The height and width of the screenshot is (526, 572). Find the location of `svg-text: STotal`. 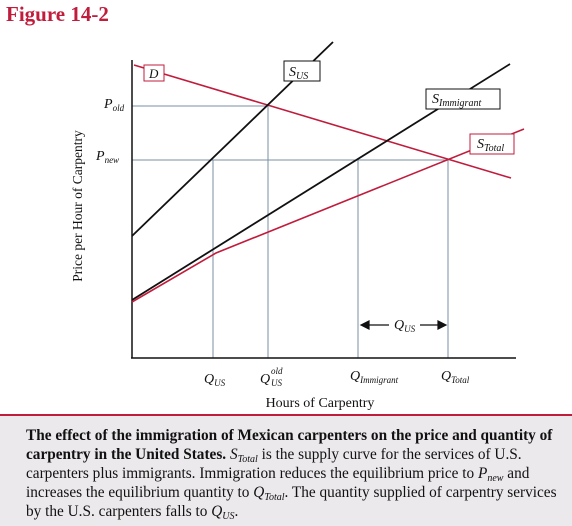

svg-text: STotal is located at coordinates (490, 145).